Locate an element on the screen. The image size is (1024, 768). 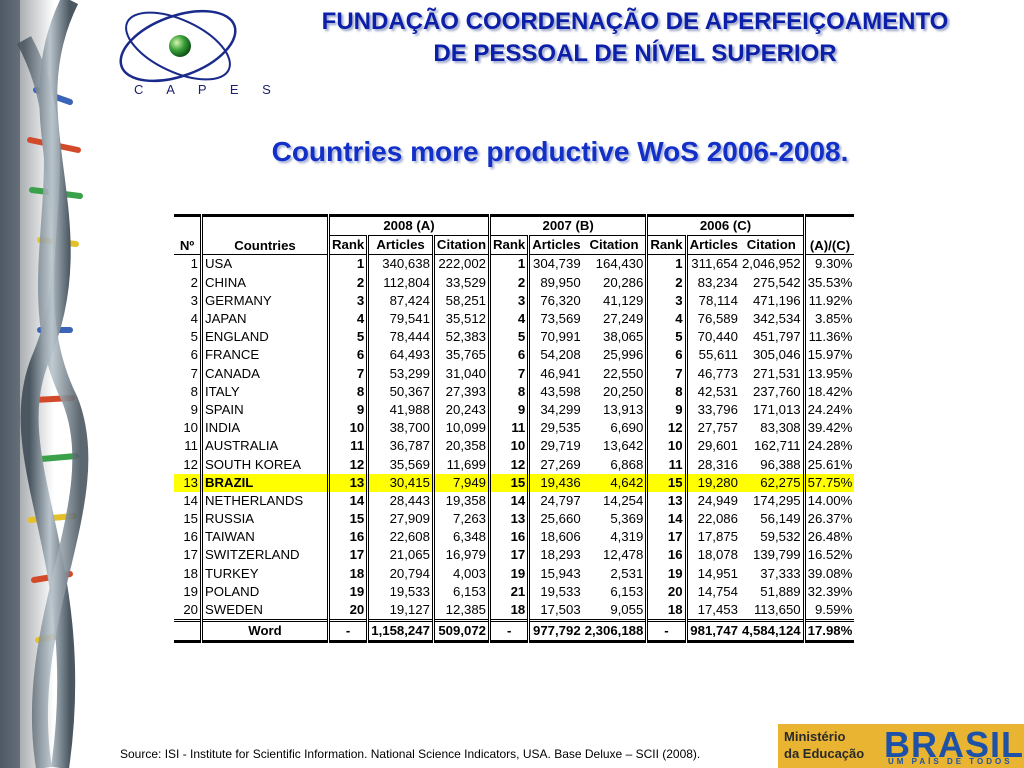
row-country: SOUTH KOREA is located at coordinates (265, 464).